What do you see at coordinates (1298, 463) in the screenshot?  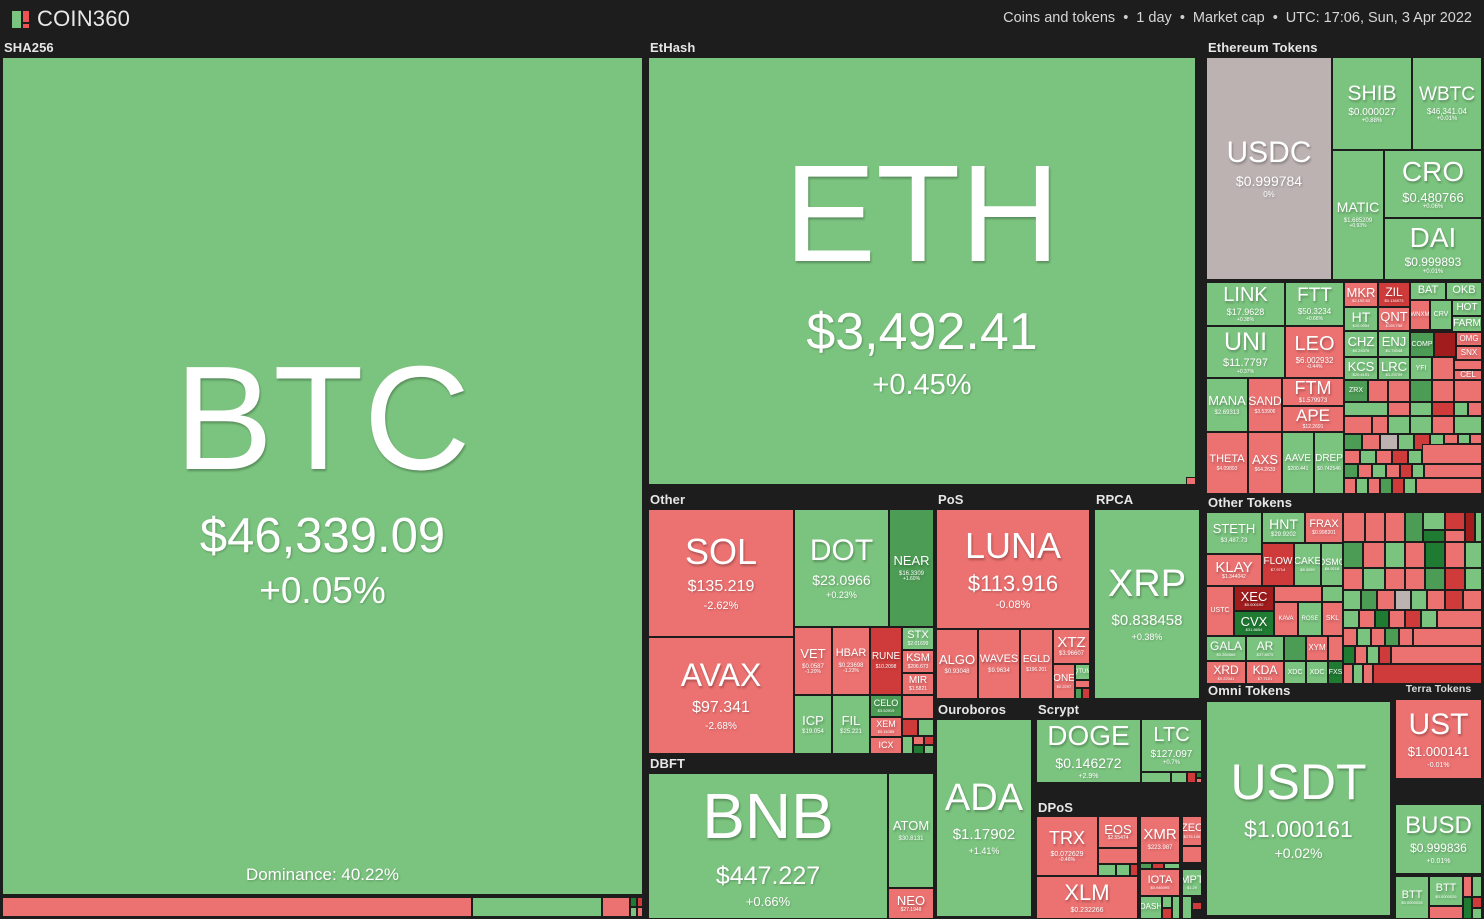 I see `tile-aave: AAVE $200.441` at bounding box center [1298, 463].